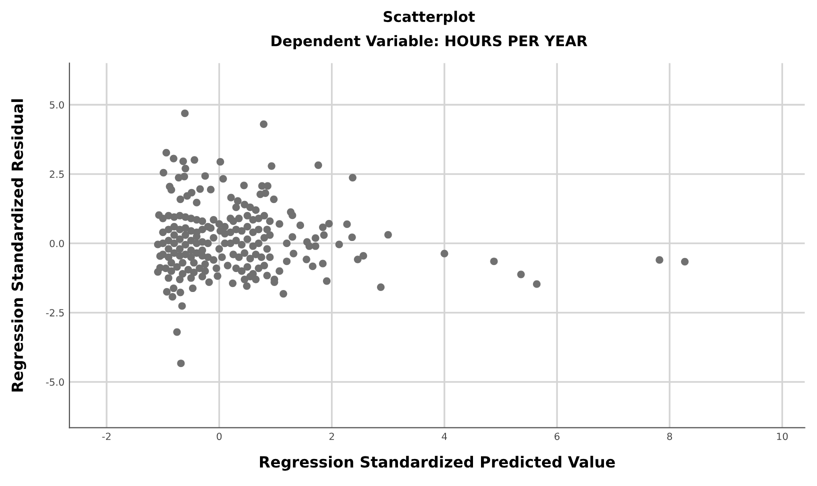 Image resolution: width=817 pixels, height=486 pixels. I want to click on x-tick-label: 10, so click(782, 436).